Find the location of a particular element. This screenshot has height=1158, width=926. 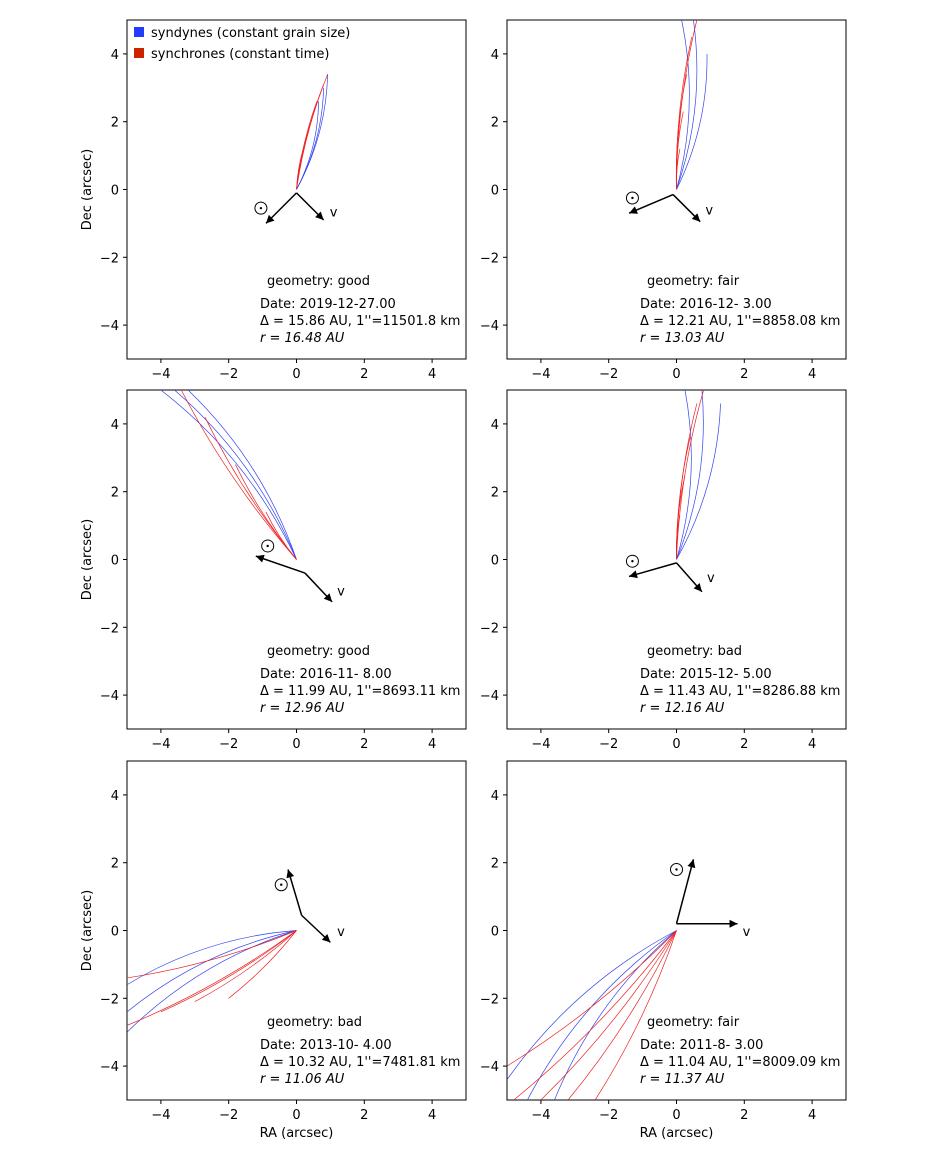

r-label: r = 16.48 AU is located at coordinates (302, 338).